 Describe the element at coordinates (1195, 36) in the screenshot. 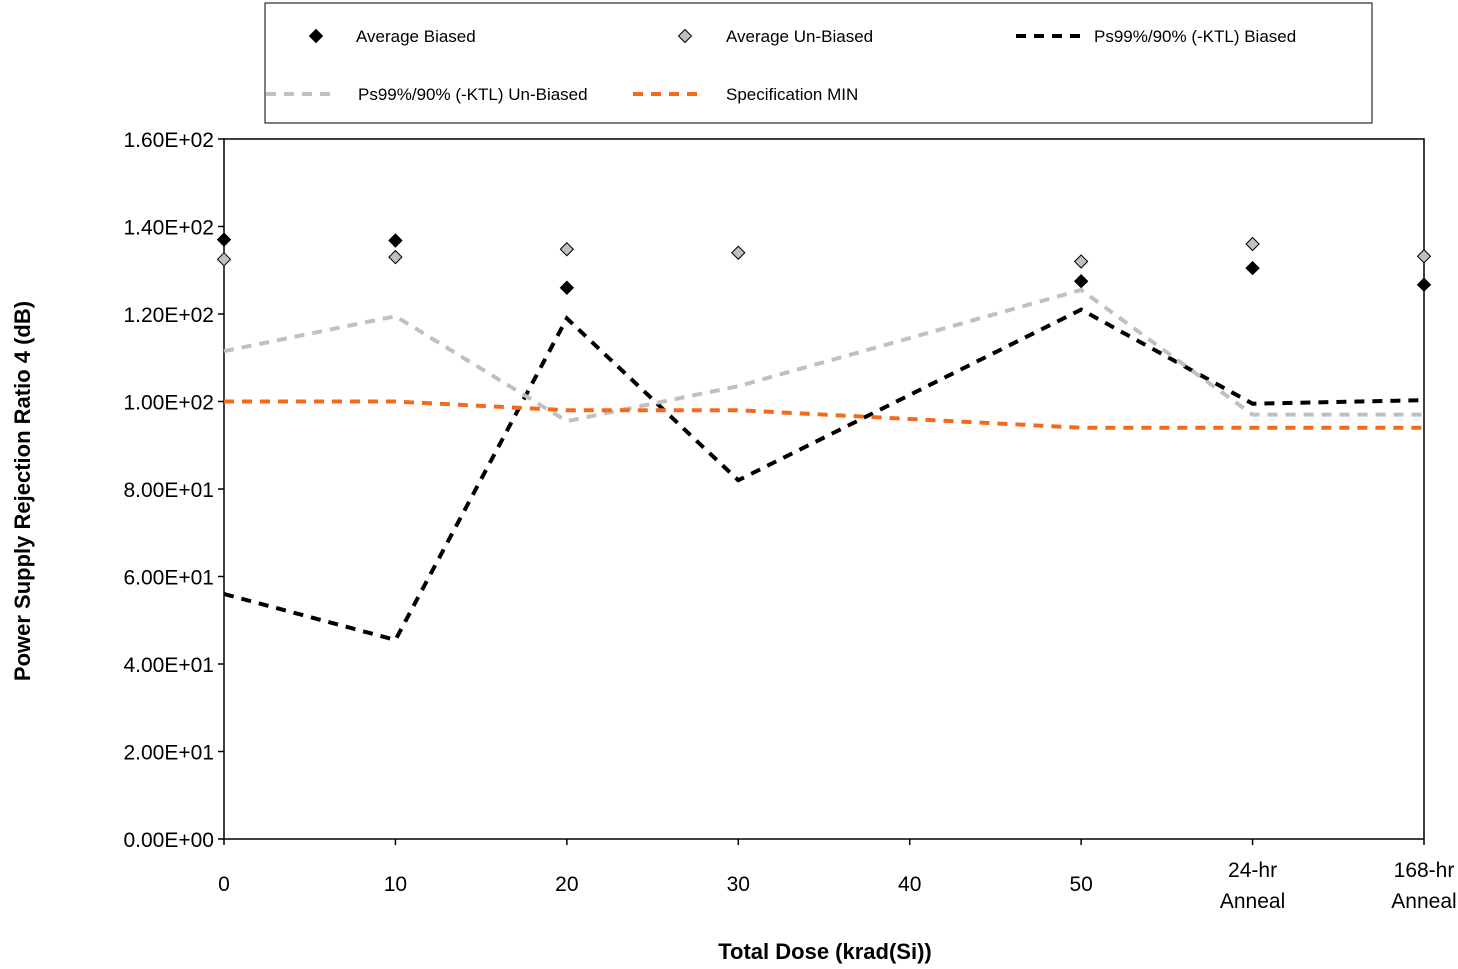

I see `legend-label-ps99-90-ktl-biased: Ps99%/90% (-KTL) Biased` at that location.